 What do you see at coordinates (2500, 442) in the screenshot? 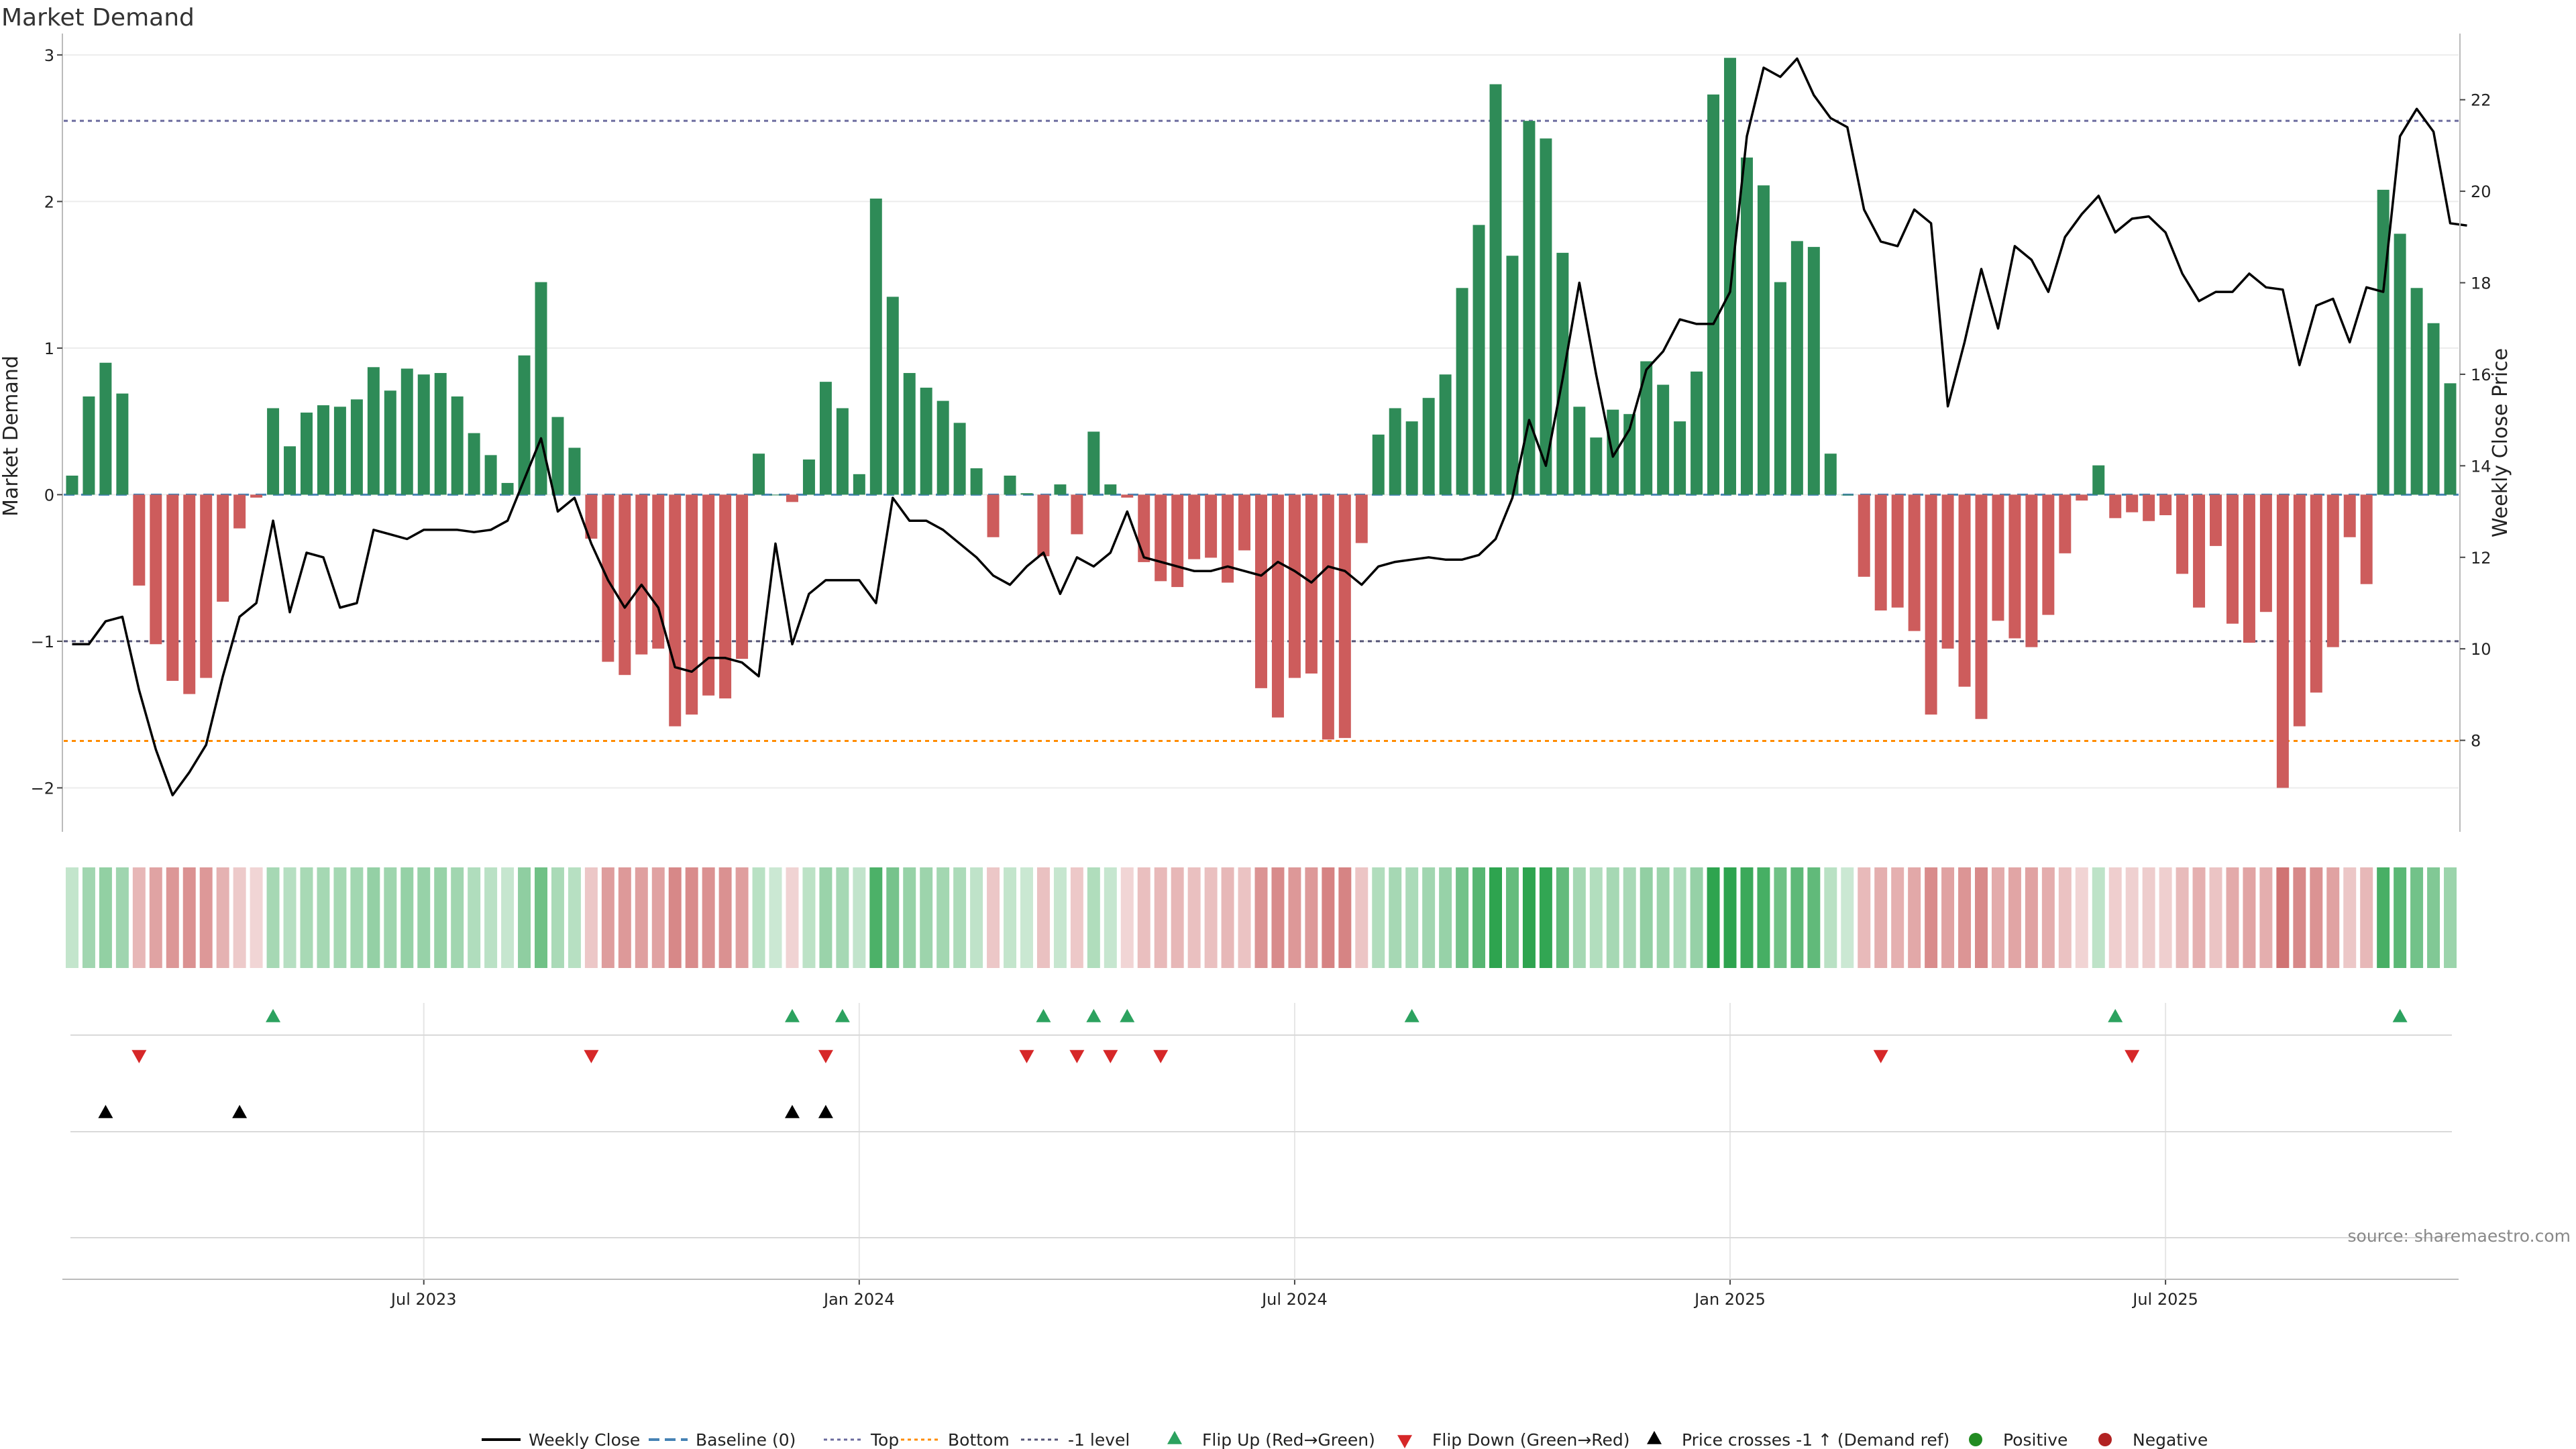
I see `right-axis-label: Weekly Close Price` at bounding box center [2500, 442].